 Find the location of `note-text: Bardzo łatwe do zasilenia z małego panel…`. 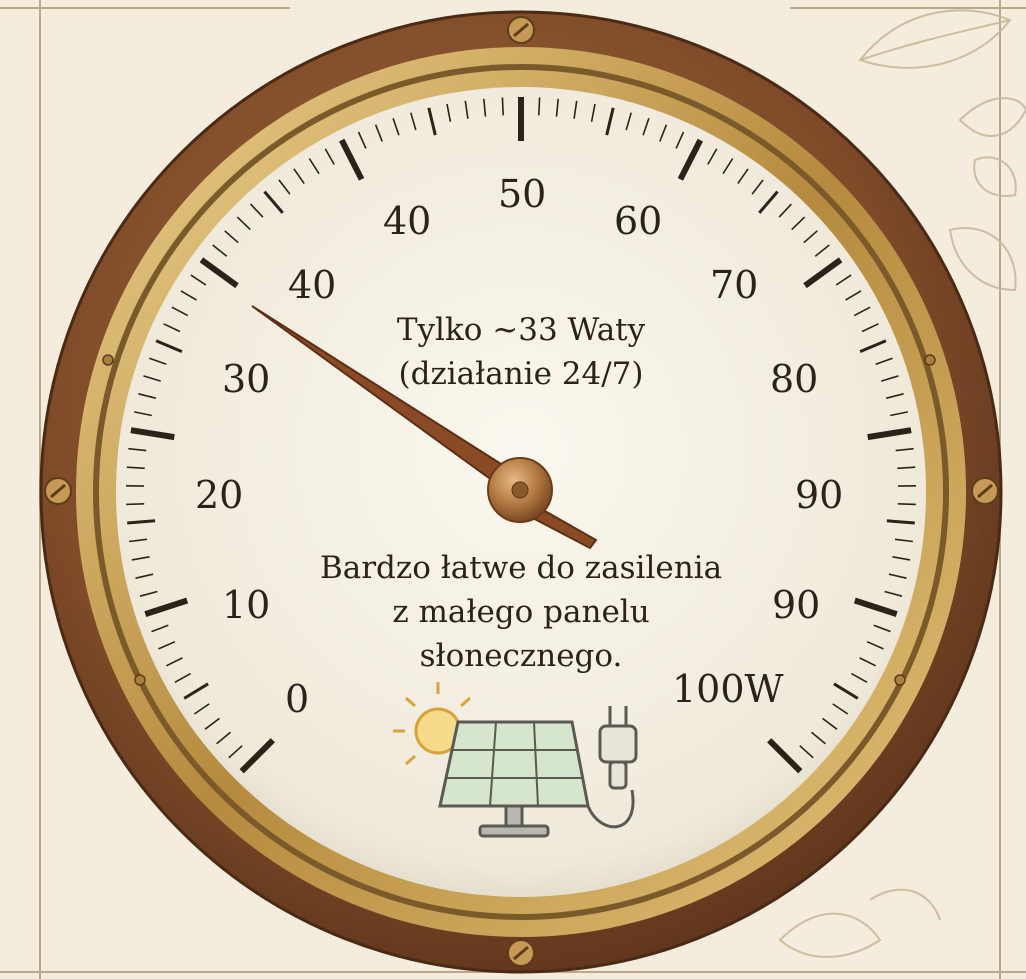

note-text: Bardzo łatwe do zasilenia z małego panel… is located at coordinates (521, 612).